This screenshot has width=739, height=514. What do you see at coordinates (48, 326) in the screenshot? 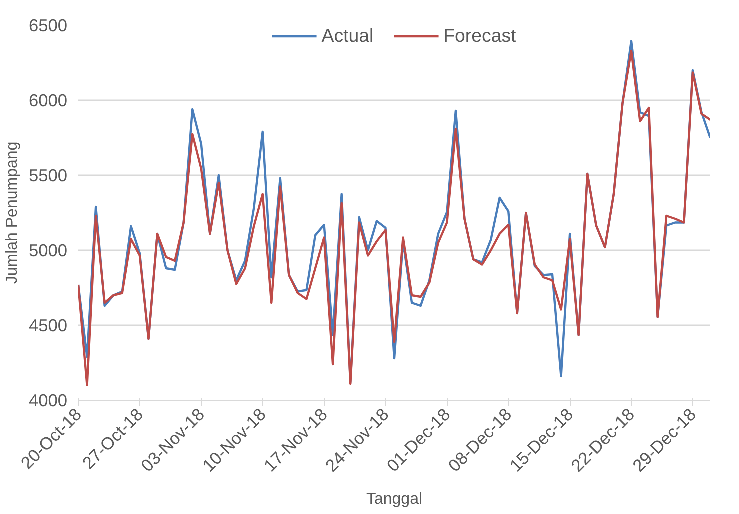
I see `y-tick-label: 4500` at bounding box center [48, 326].